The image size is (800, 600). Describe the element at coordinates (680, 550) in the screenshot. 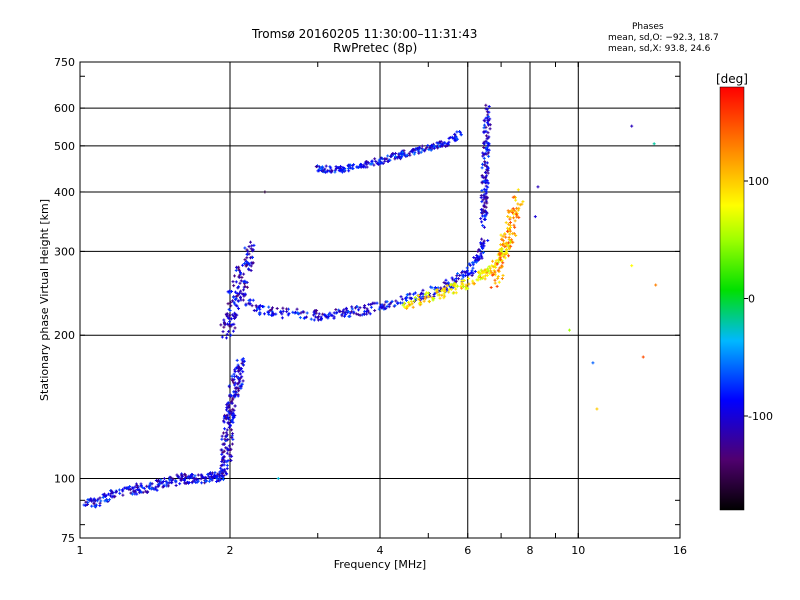

I see `x-tick-label: 16` at that location.